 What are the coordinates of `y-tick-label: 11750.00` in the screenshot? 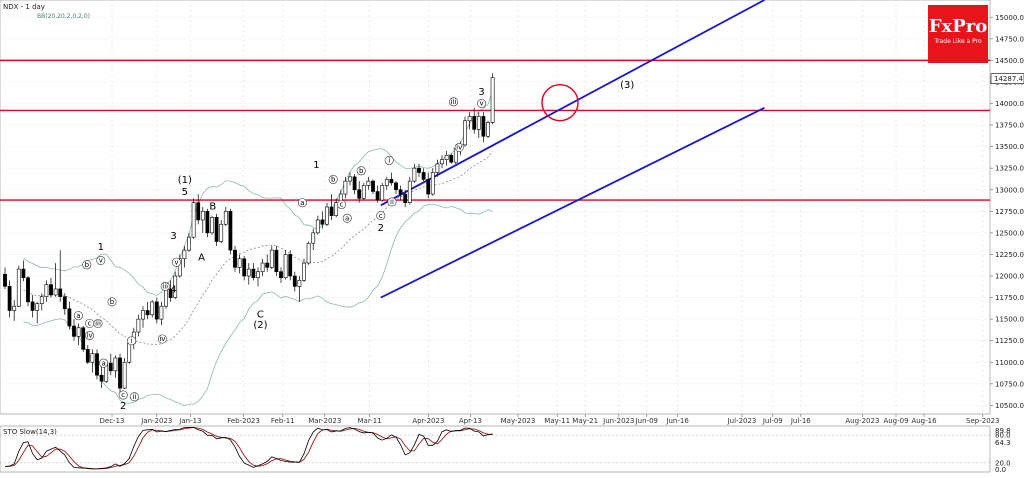 It's located at (1009, 298).